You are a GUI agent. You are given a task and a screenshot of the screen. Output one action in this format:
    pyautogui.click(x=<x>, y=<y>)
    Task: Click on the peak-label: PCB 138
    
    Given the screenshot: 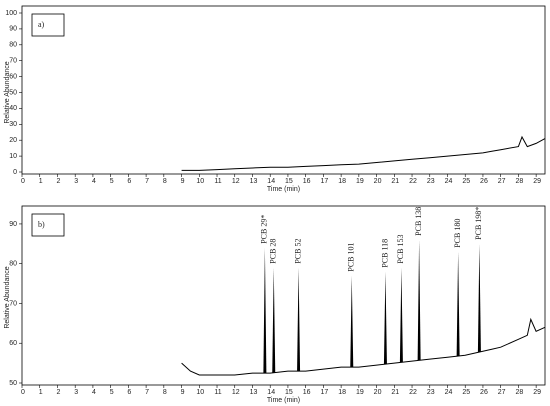 What is the action you would take?
    pyautogui.click(x=418, y=221)
    